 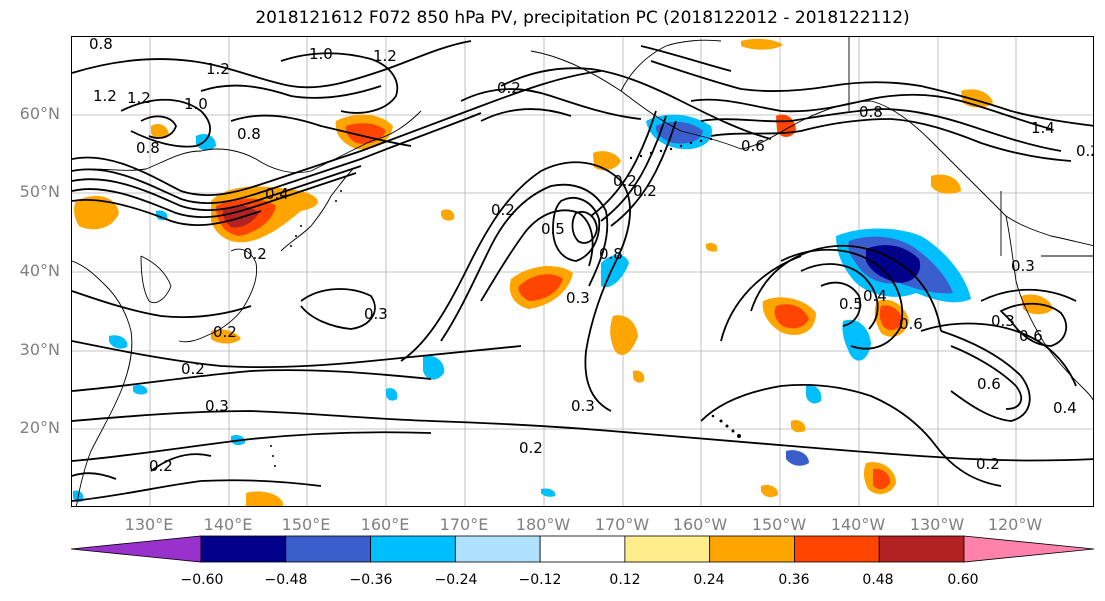 I want to click on lon-label-160w: 160°W, so click(x=700, y=524).